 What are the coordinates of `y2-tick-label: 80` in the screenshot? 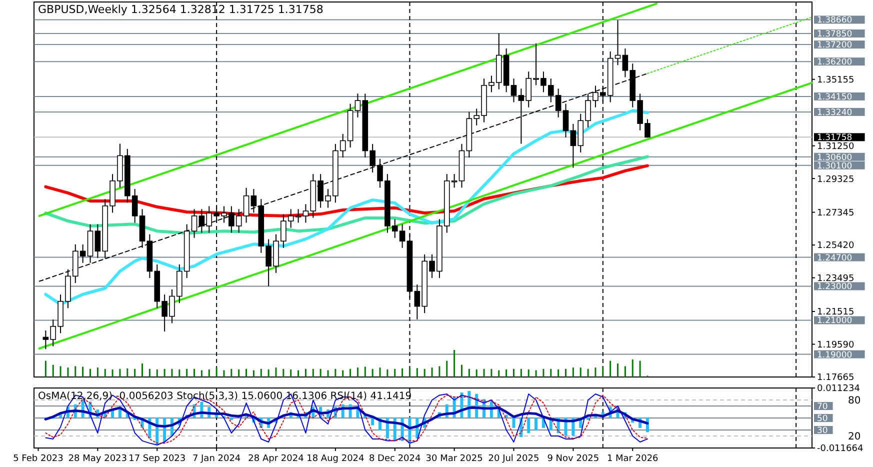 It's located at (854, 401).